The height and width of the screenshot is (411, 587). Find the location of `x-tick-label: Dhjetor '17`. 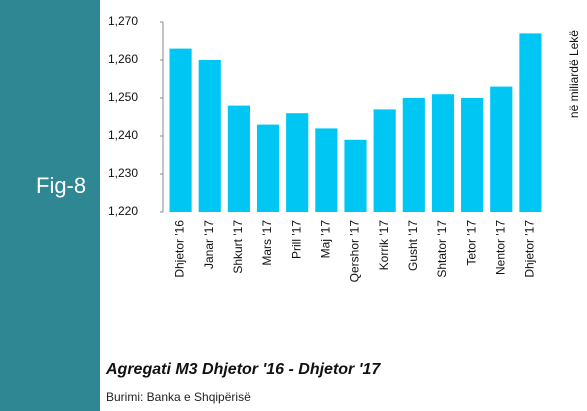

x-tick-label: Dhjetor '17 is located at coordinates (530, 249).